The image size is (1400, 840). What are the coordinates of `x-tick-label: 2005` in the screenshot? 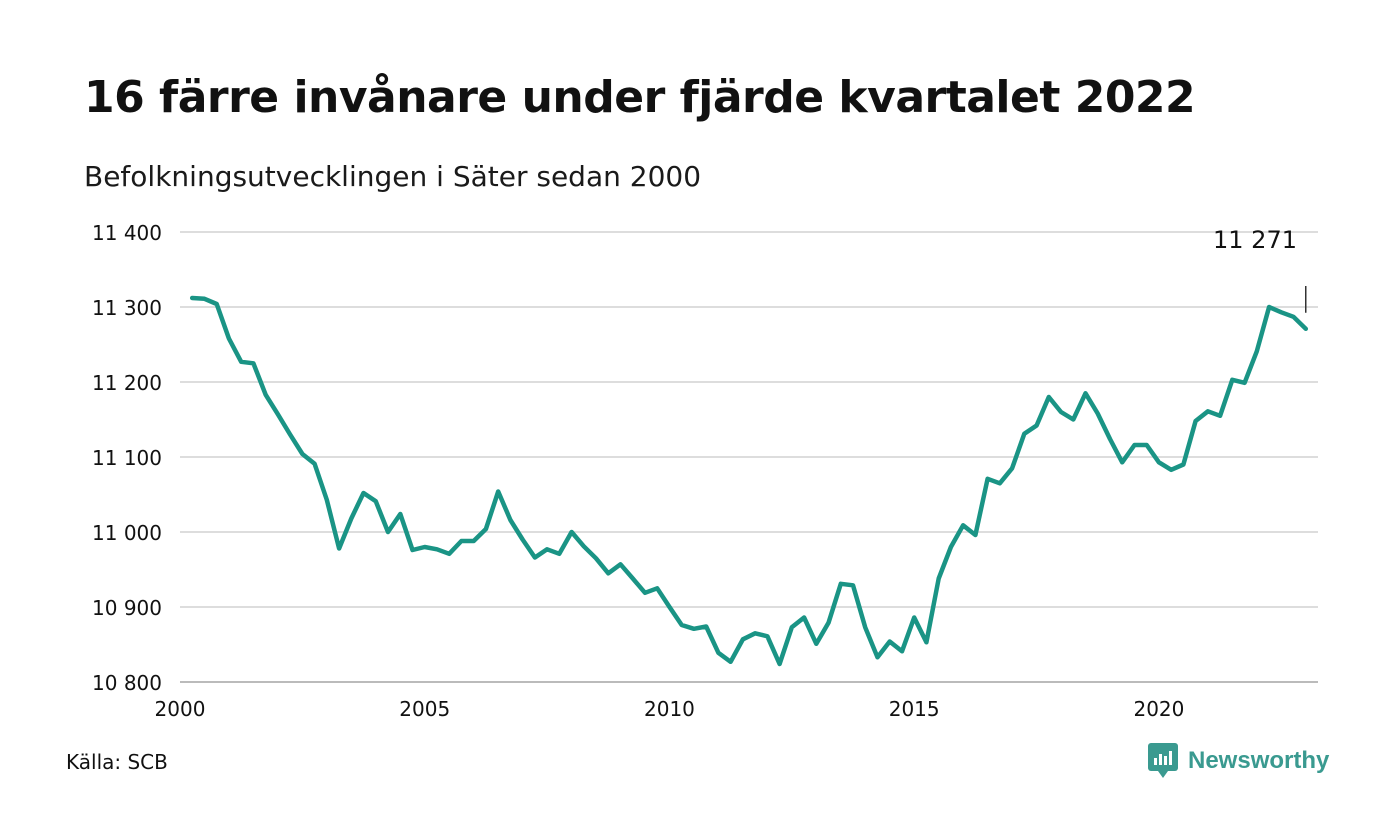 It's located at (424, 709).